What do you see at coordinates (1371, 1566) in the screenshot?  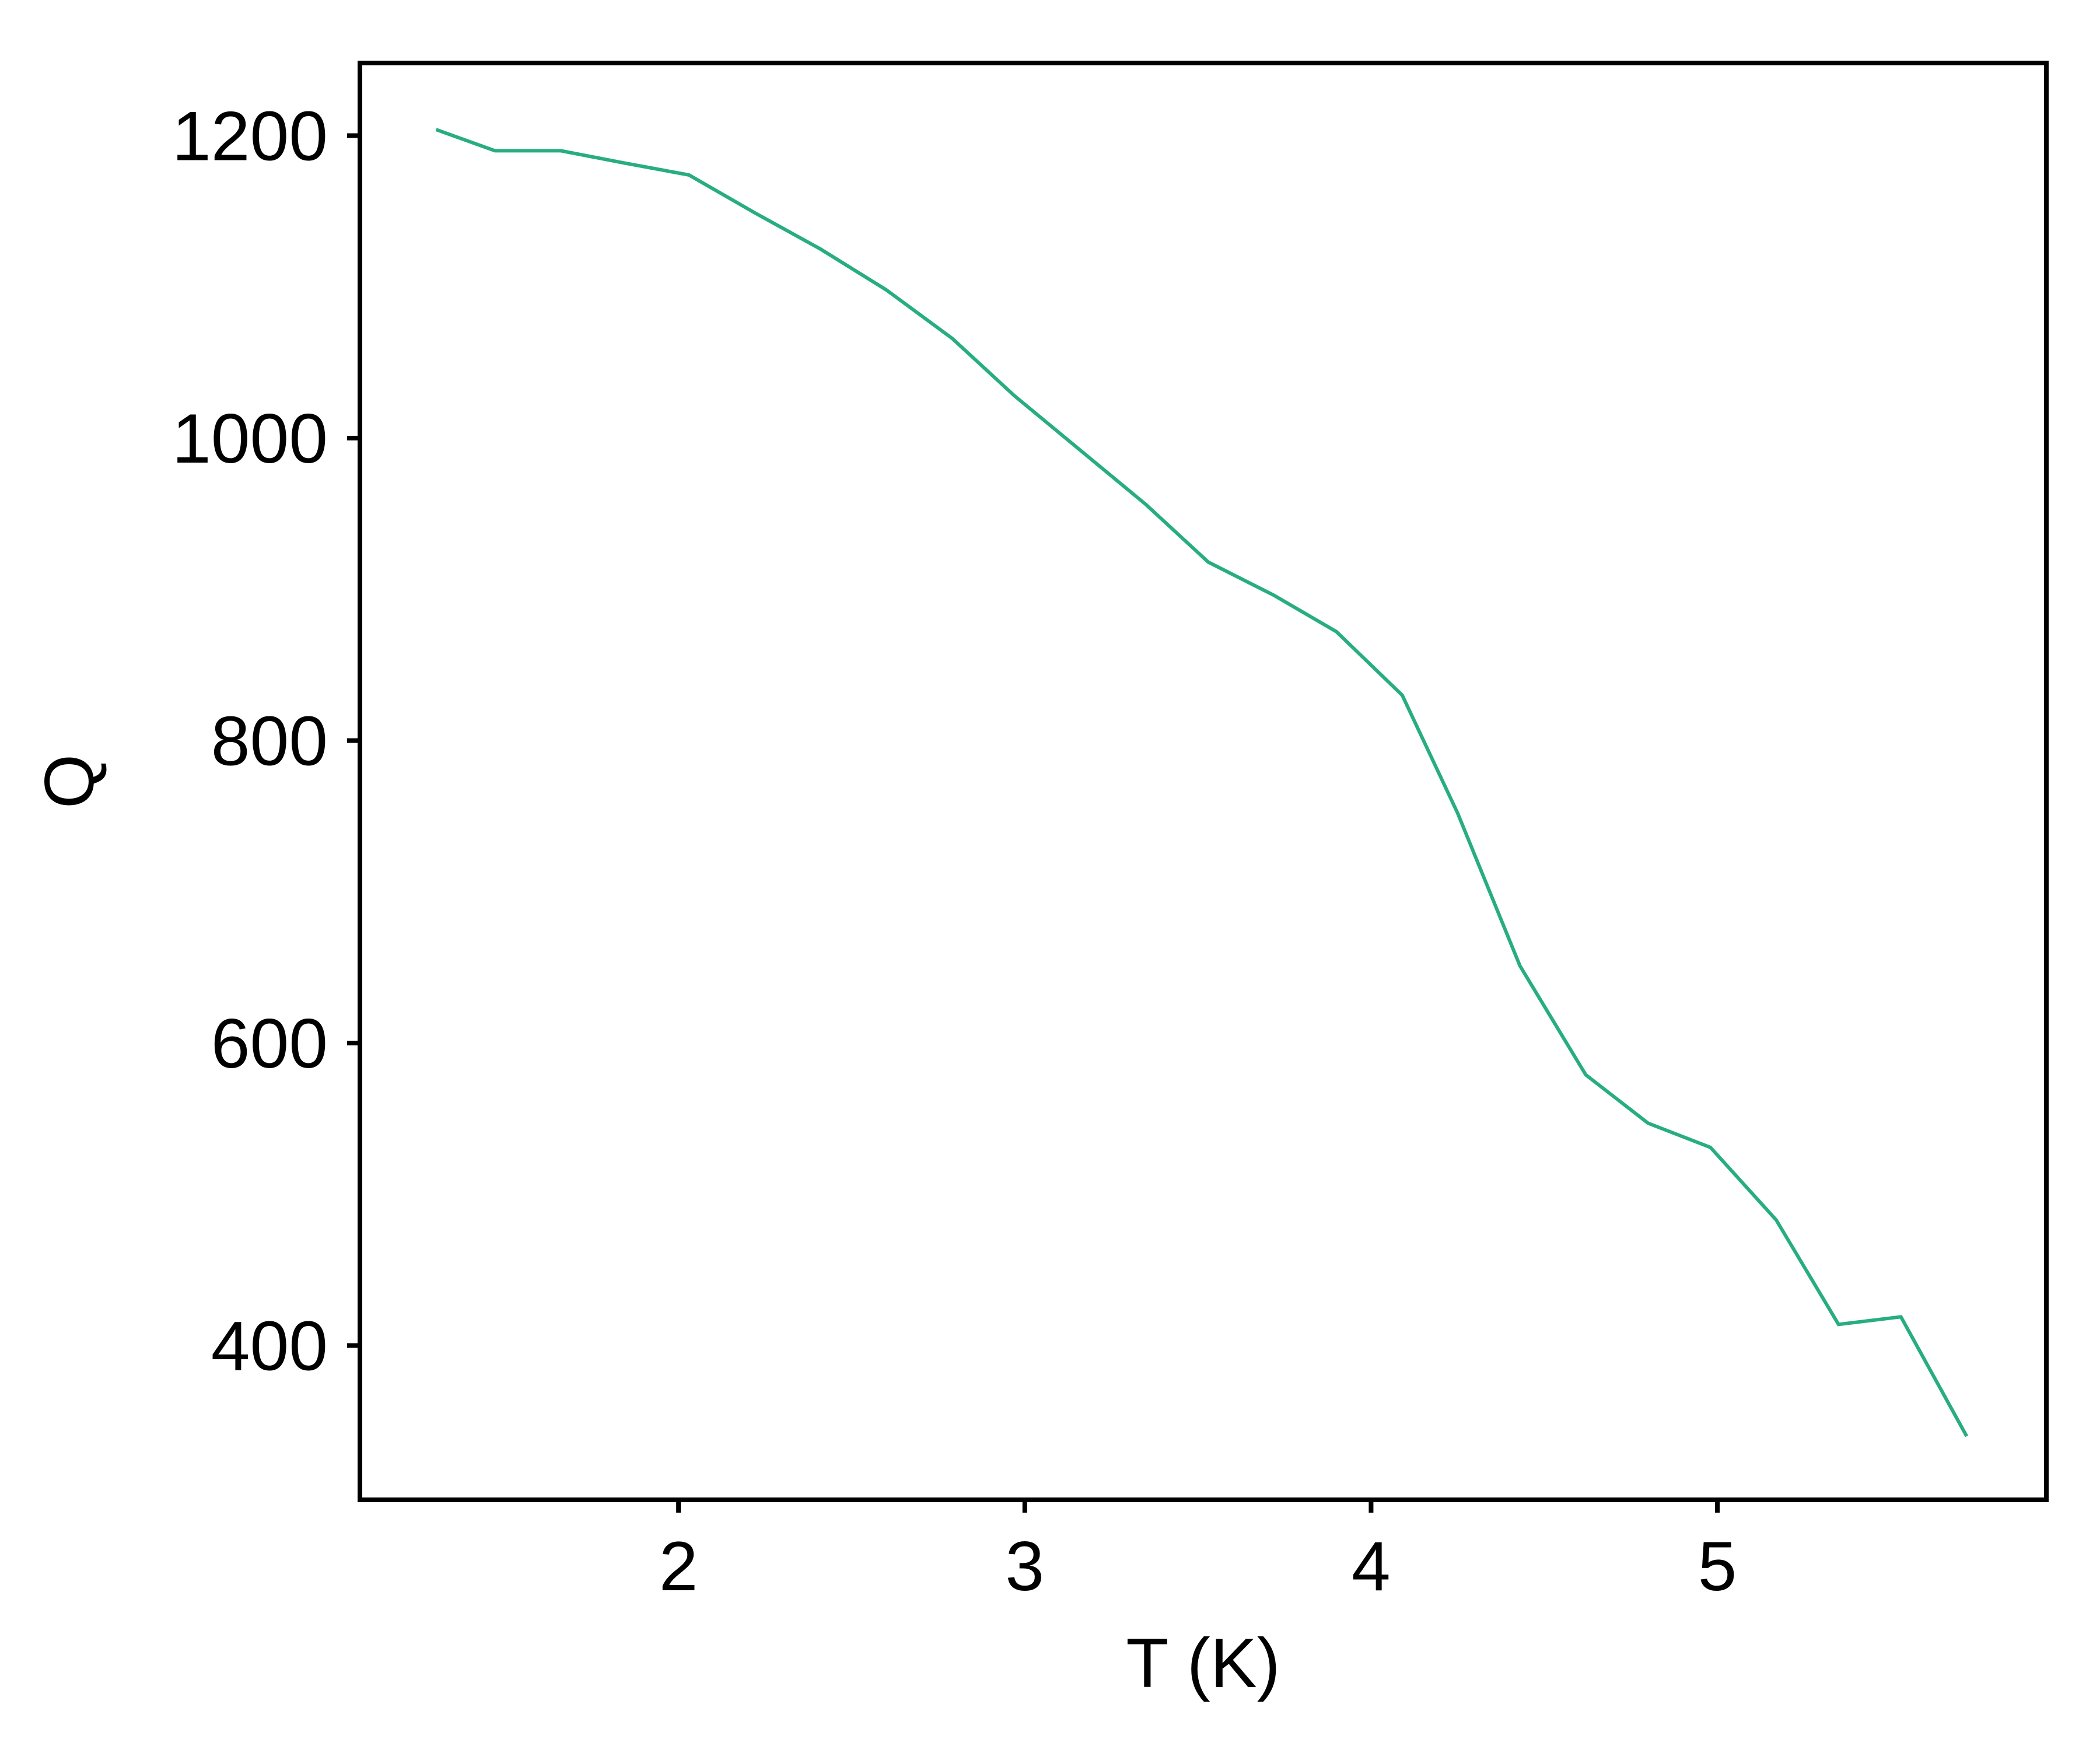 I see `x-tick-label: 4` at bounding box center [1371, 1566].